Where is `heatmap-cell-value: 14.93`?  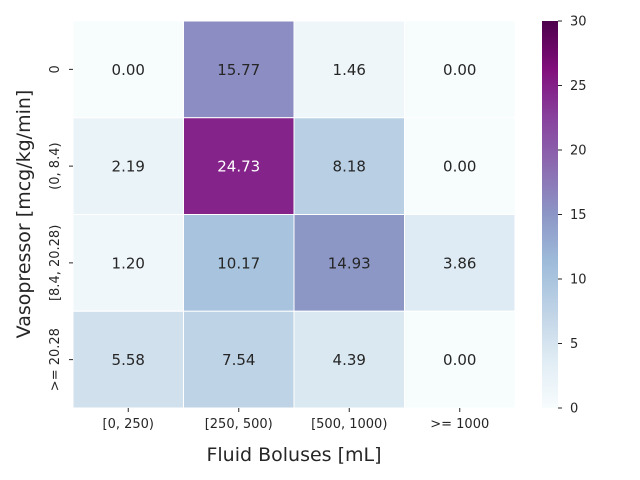 heatmap-cell-value: 14.93 is located at coordinates (349, 263).